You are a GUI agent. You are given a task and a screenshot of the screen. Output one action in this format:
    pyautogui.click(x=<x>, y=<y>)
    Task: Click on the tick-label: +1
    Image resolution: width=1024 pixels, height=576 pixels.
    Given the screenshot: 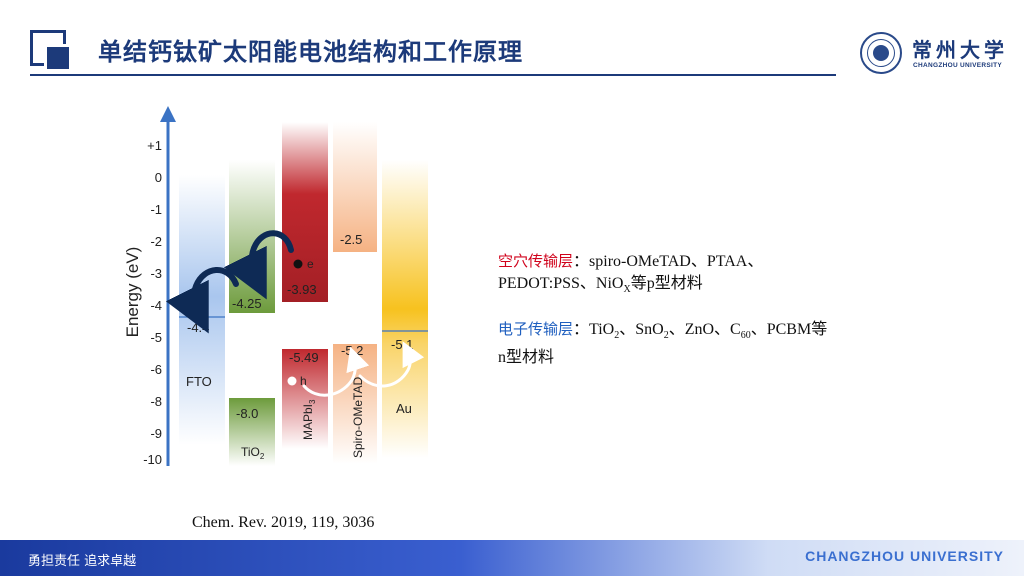 What is the action you would take?
    pyautogui.click(x=154, y=145)
    